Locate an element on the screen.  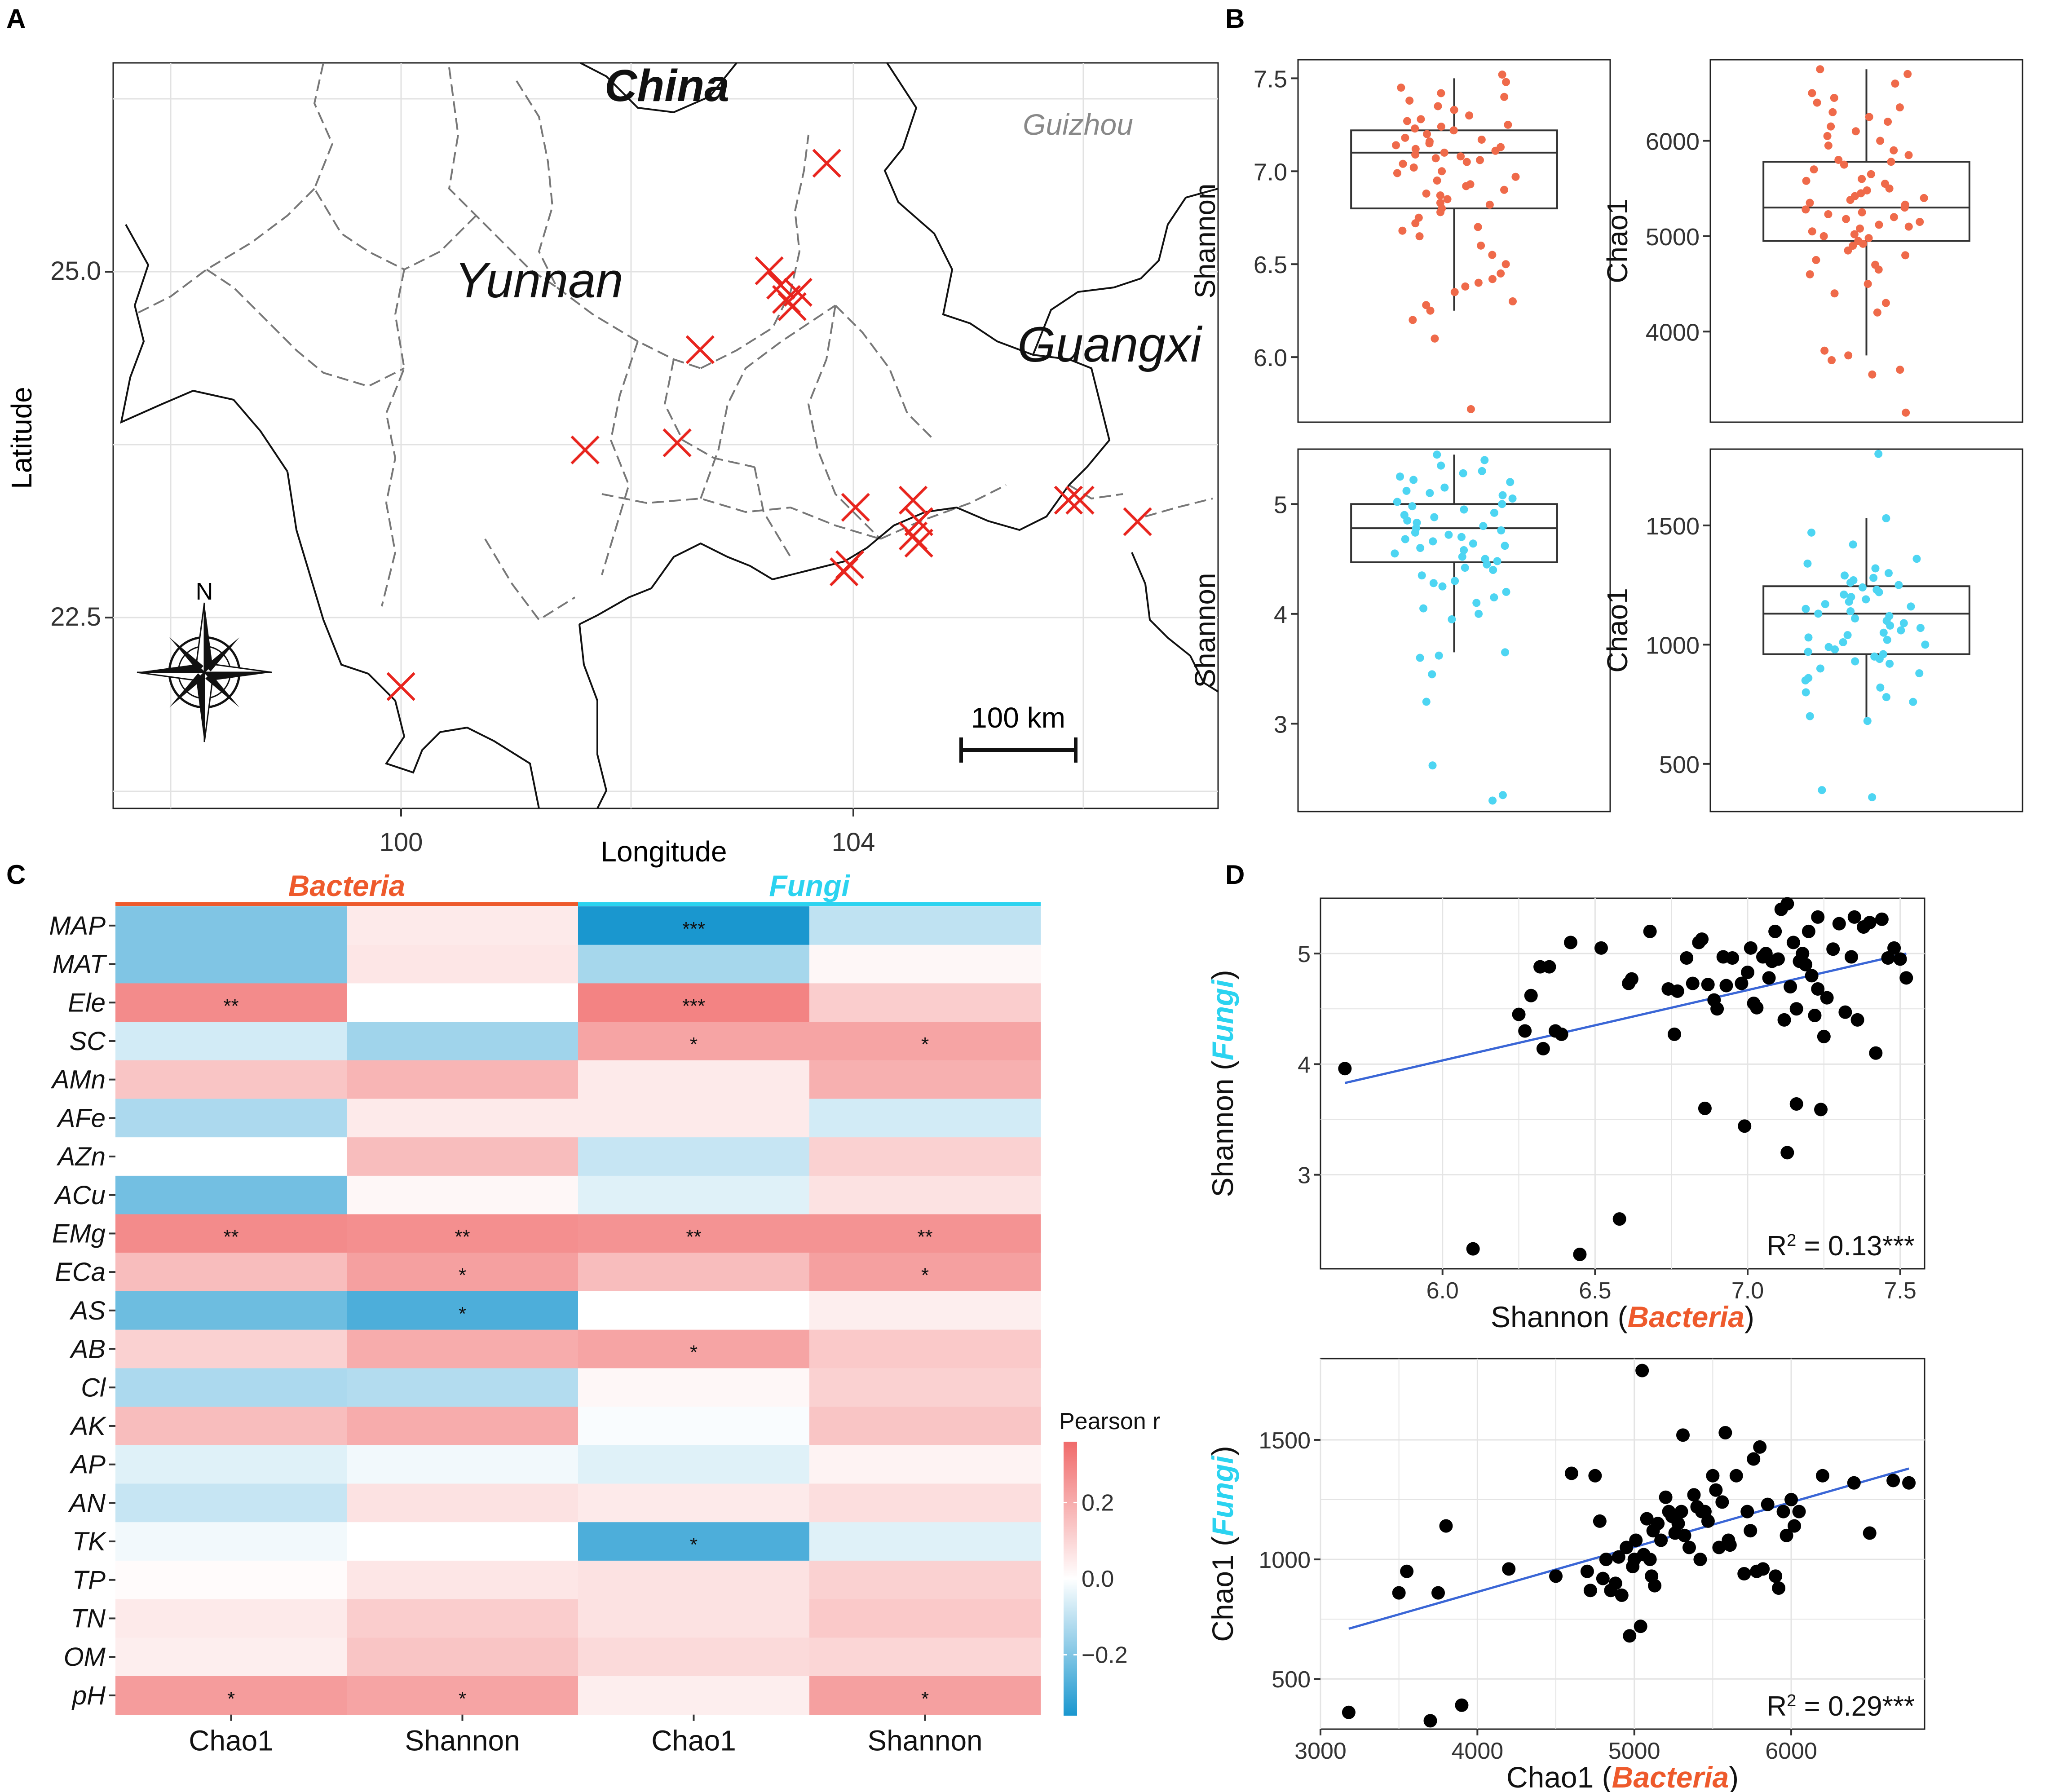
row-label: AN is located at coordinates (87, 1503).